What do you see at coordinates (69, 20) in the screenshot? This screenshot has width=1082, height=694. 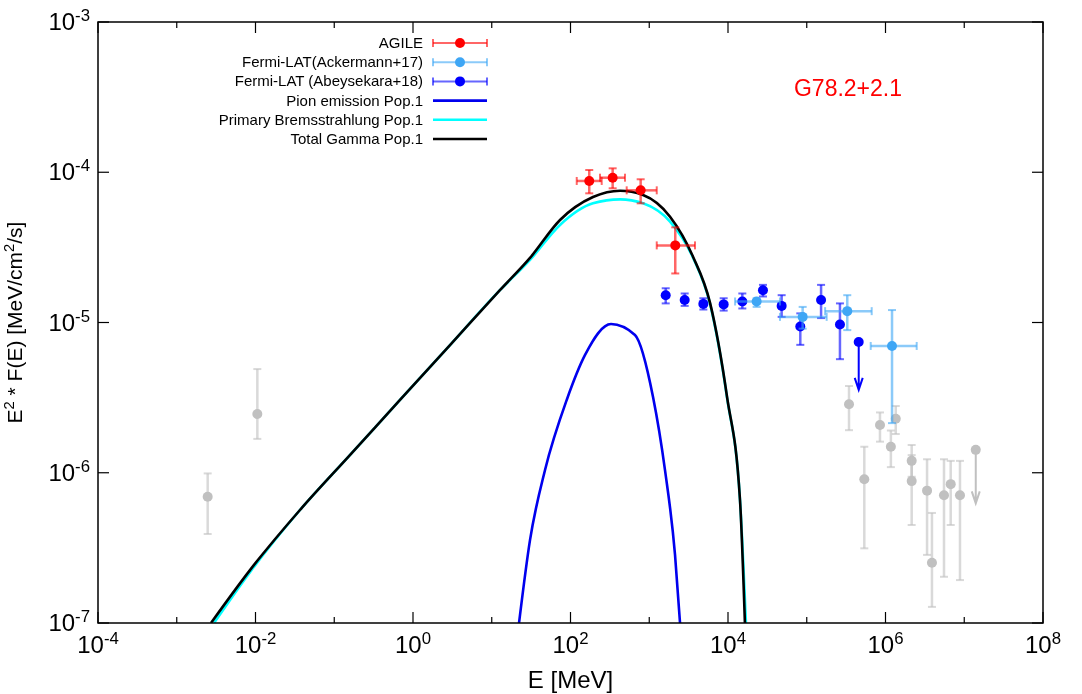 I see `y-tick-label: 10$^{-3}$` at bounding box center [69, 20].